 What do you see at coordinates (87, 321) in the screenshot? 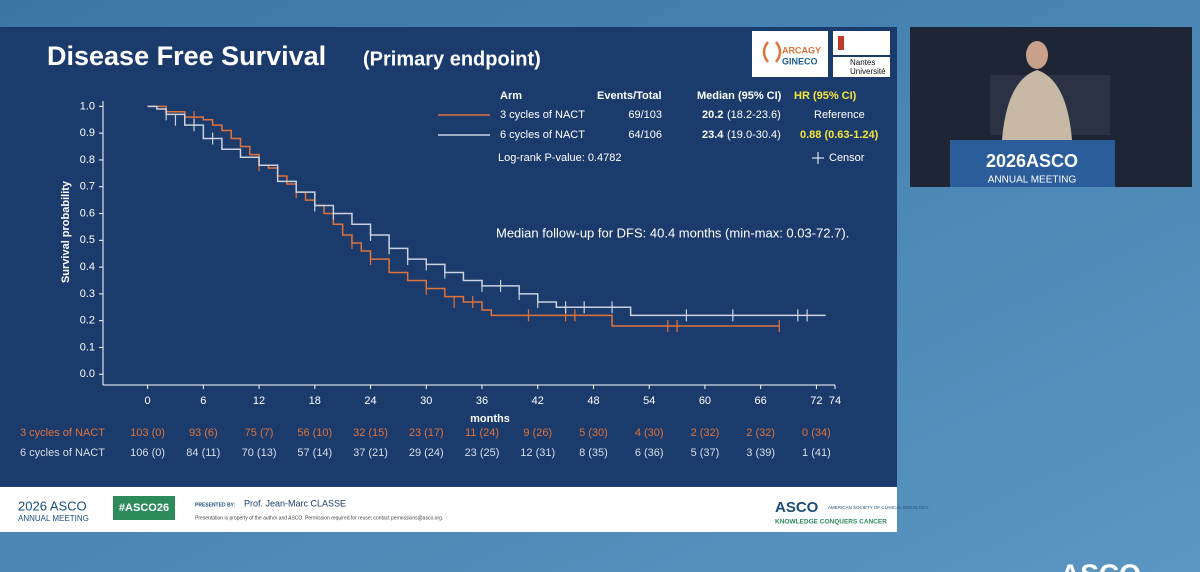
I see `y-tick-label: 0.2` at bounding box center [87, 321].